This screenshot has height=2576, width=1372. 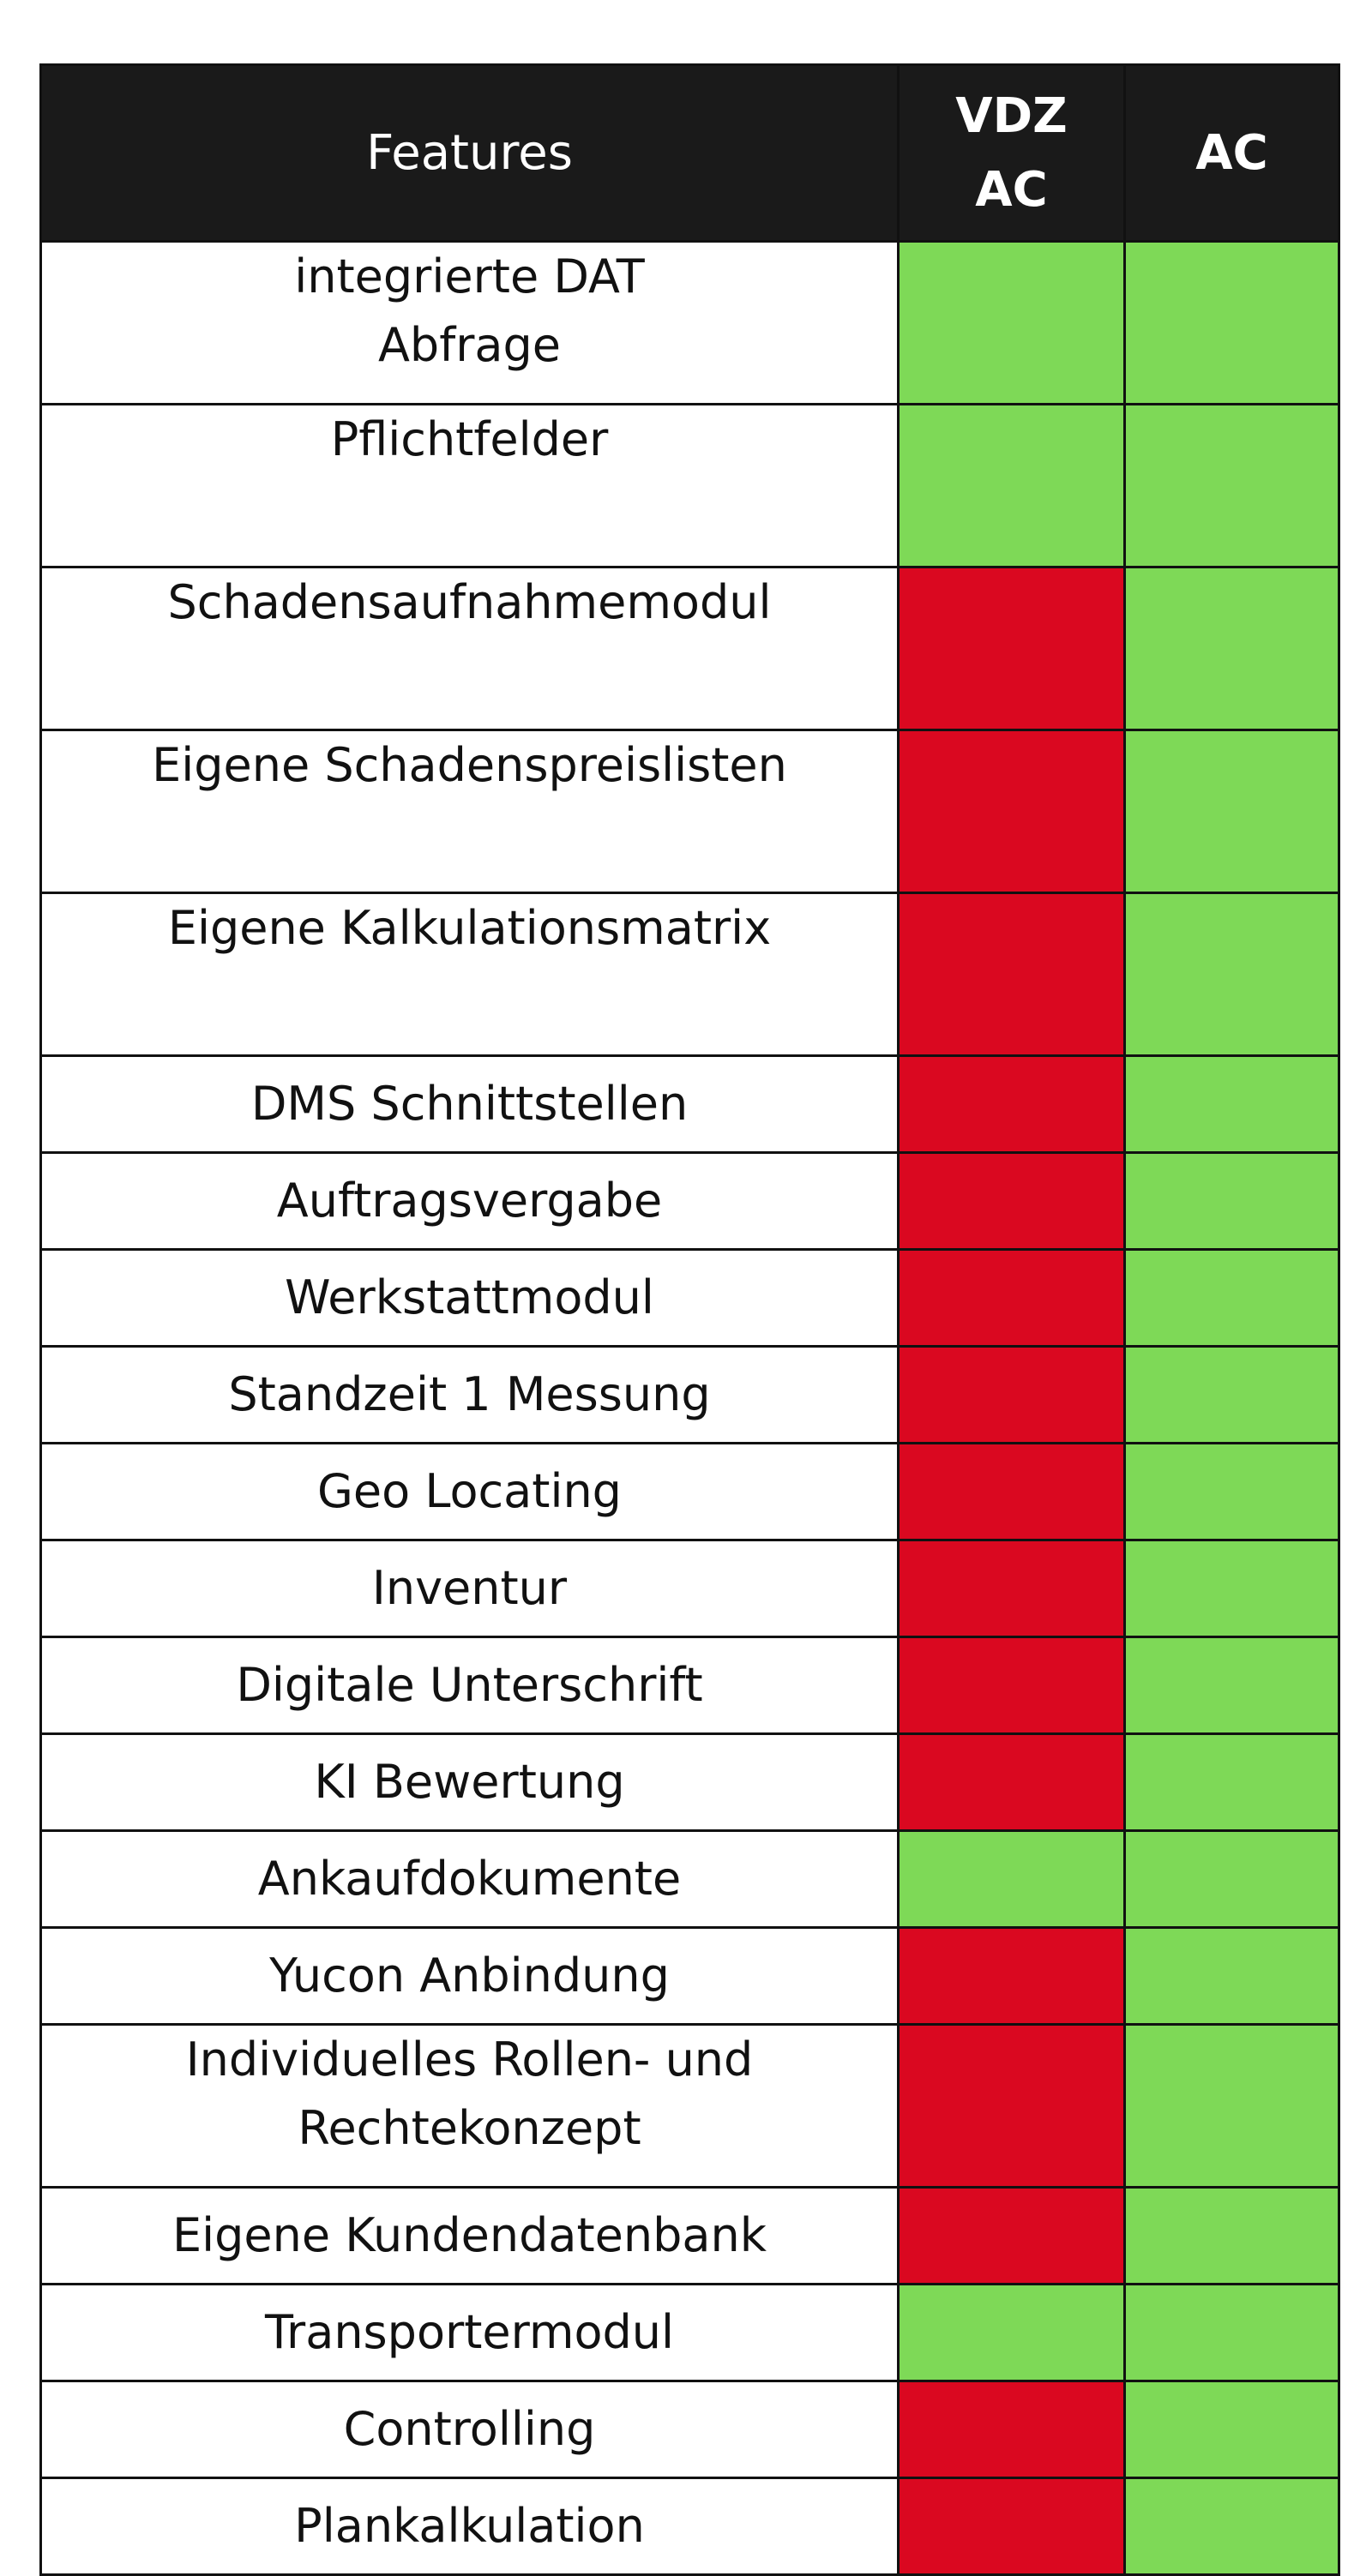 What do you see at coordinates (470, 322) in the screenshot?
I see `feature-name-cell: integrierte DAT Abfrage` at bounding box center [470, 322].